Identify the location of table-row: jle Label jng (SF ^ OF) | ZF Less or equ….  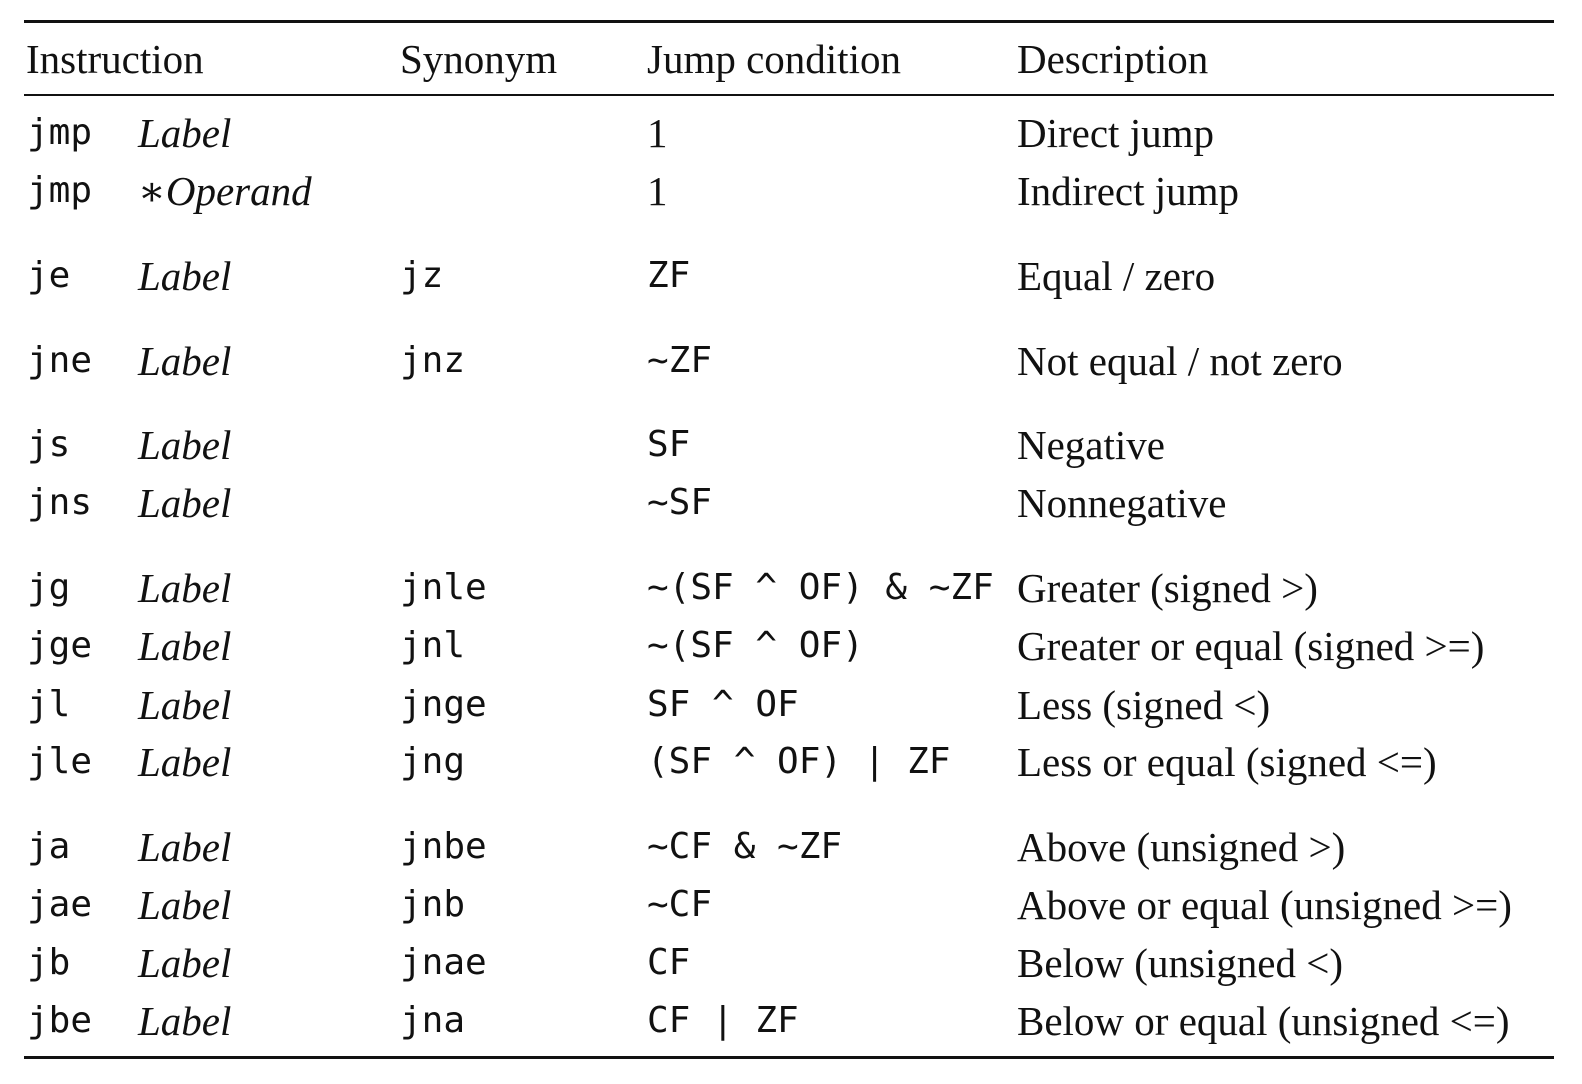
(791, 762).